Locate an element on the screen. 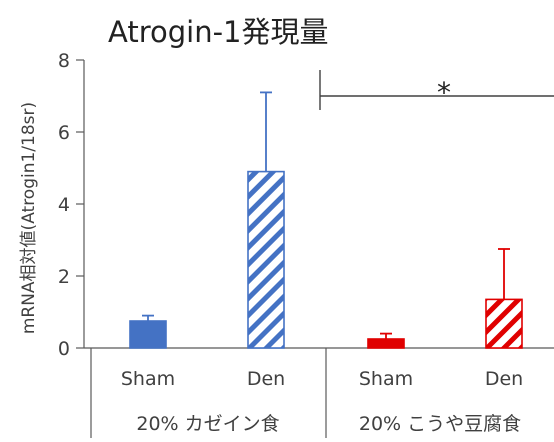  significance-marker: * is located at coordinates (444, 92).